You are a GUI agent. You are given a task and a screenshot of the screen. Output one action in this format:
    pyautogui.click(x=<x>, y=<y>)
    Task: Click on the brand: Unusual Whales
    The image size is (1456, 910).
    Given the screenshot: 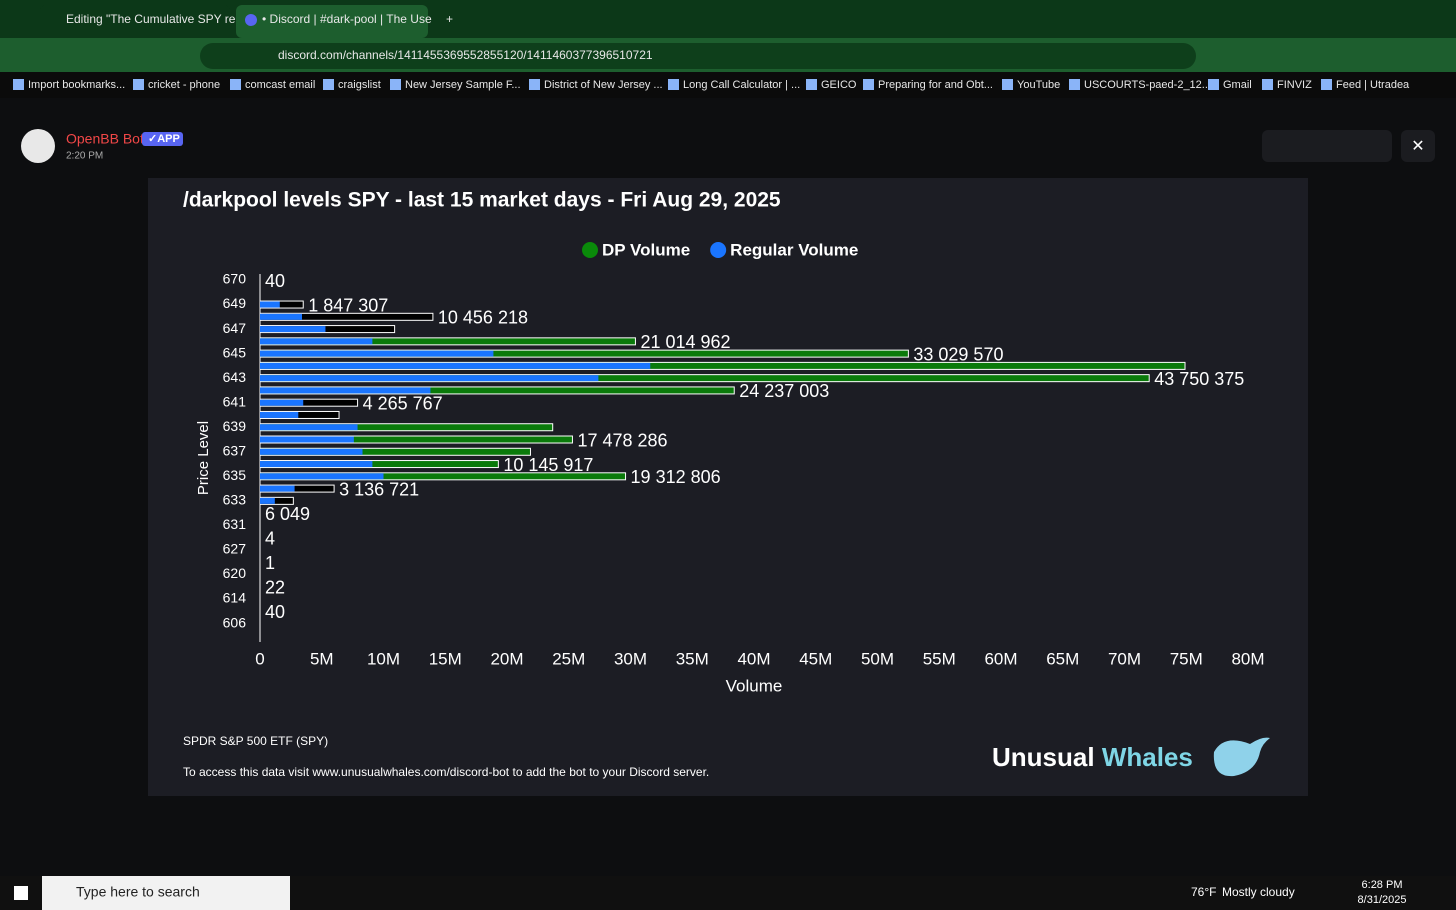 What is the action you would take?
    pyautogui.click(x=1092, y=757)
    